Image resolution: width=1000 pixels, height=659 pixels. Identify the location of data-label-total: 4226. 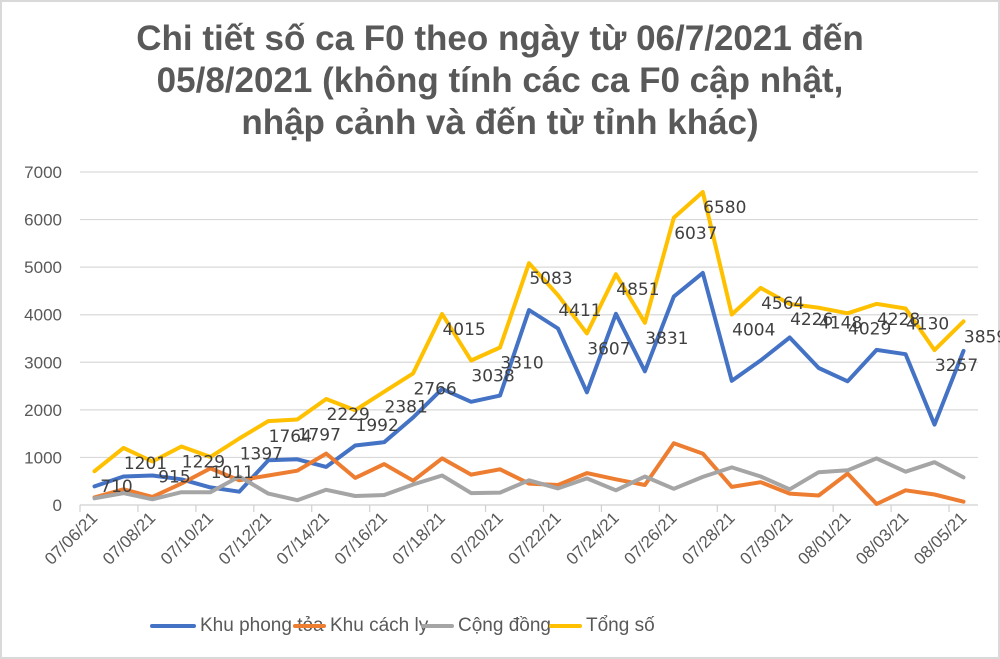
(811, 320).